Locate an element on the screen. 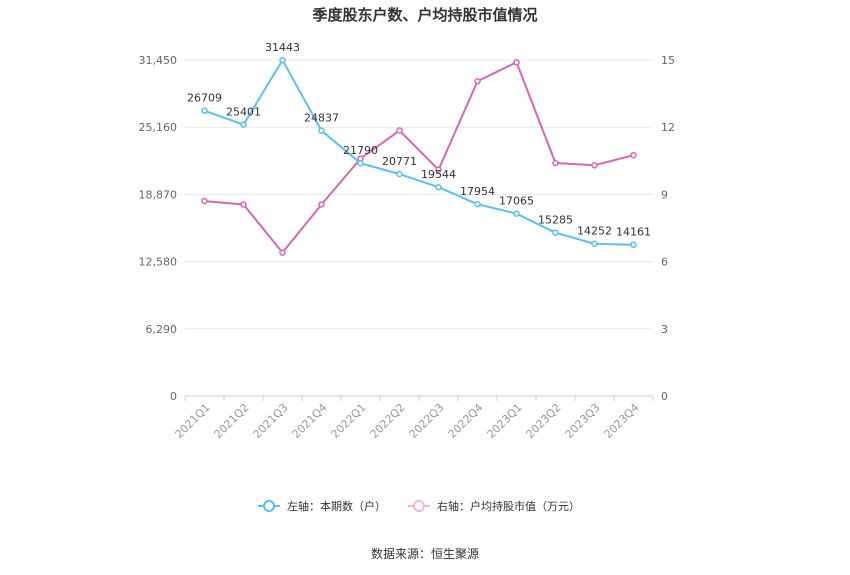 Image resolution: width=850 pixels, height=575 pixels. left-axis-ticks: 0 6,290 12,580 18,870 25,160 31,450 is located at coordinates (158, 228).